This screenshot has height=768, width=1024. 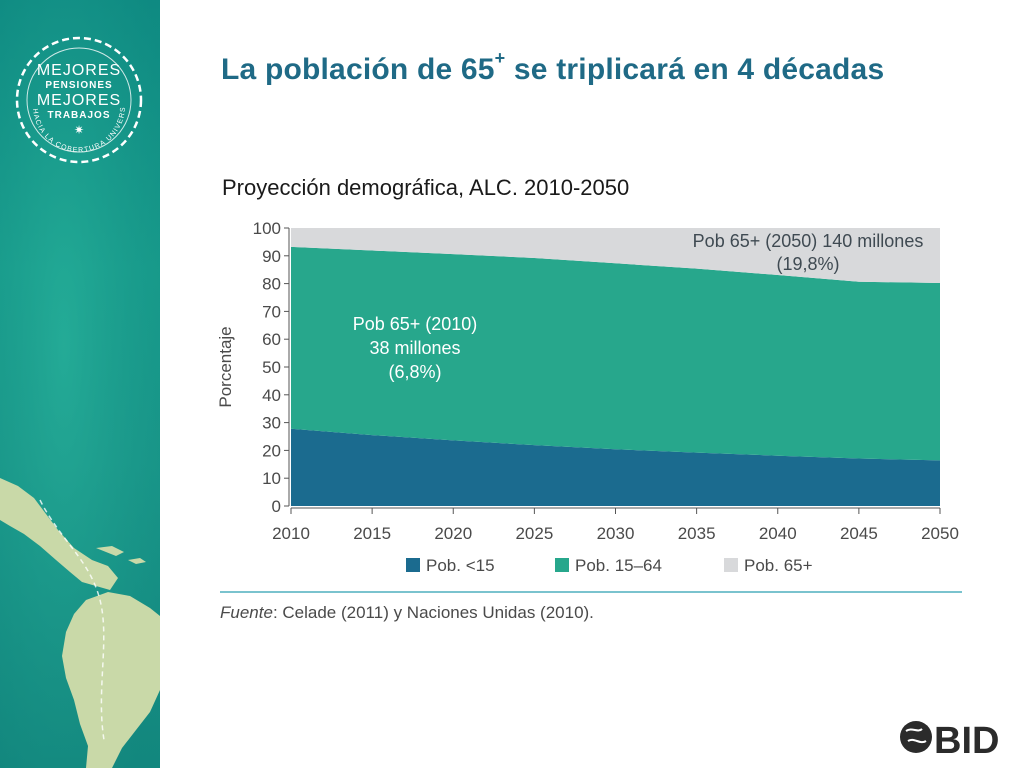 I want to click on chart-subtitle: Proyección demográfica, ALC. 2010-2050, so click(x=426, y=187).